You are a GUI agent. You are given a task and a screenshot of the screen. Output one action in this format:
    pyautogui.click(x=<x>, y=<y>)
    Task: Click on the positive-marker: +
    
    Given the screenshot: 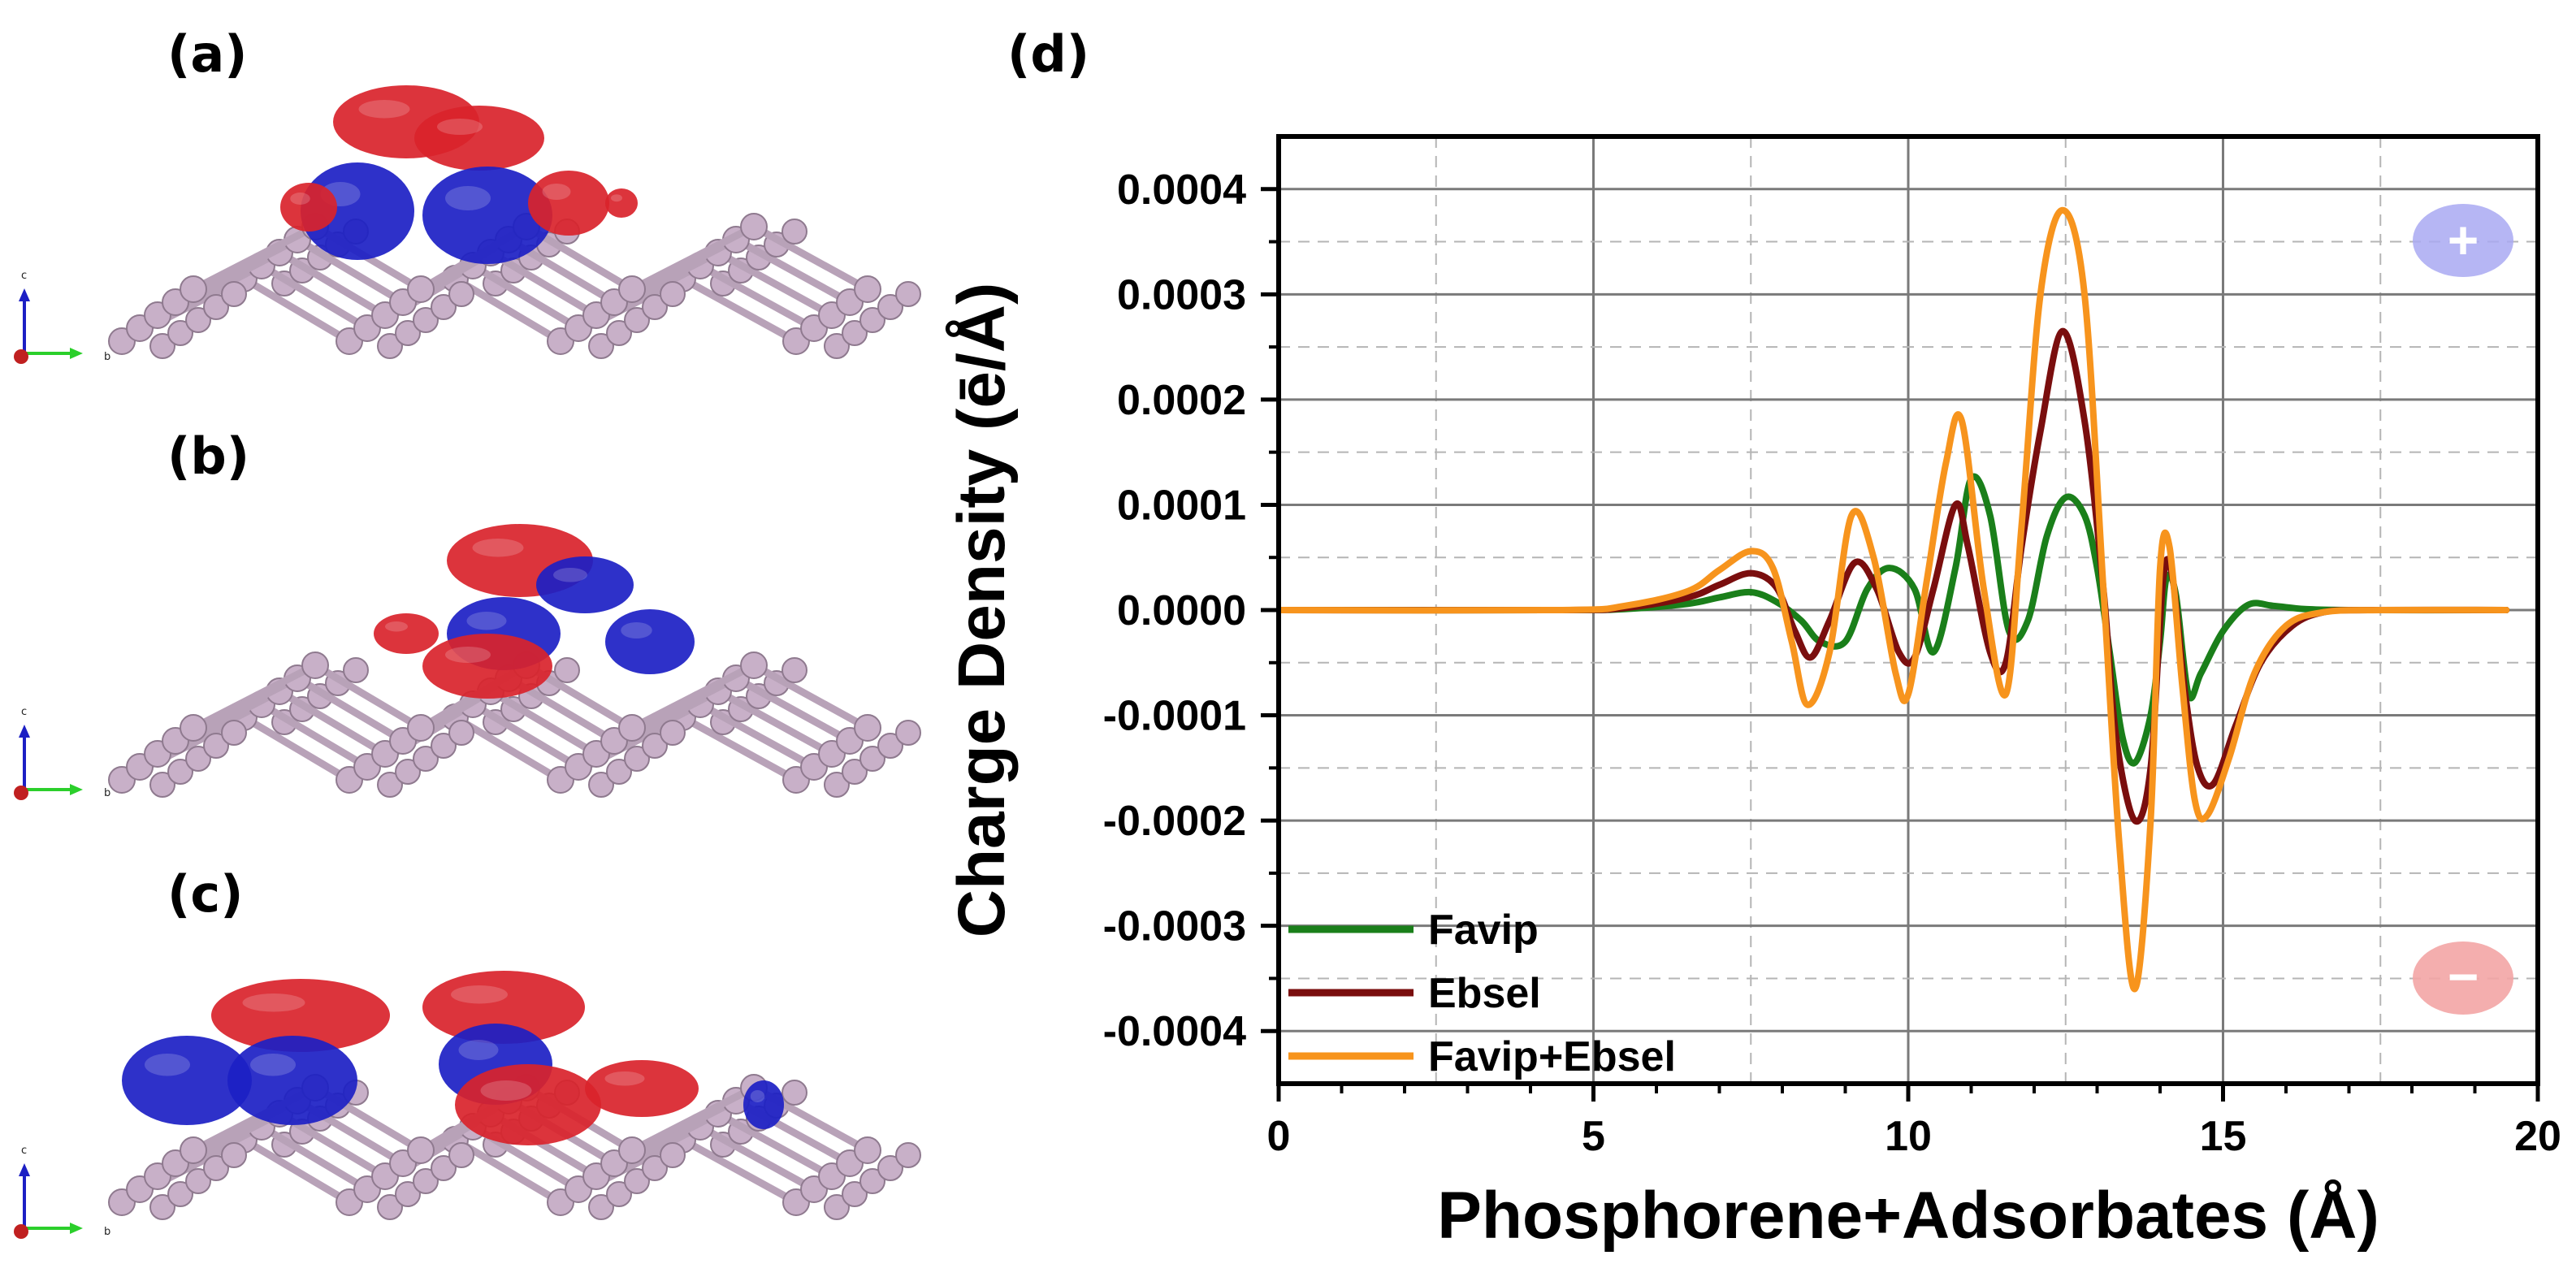 What is the action you would take?
    pyautogui.click(x=2463, y=240)
    